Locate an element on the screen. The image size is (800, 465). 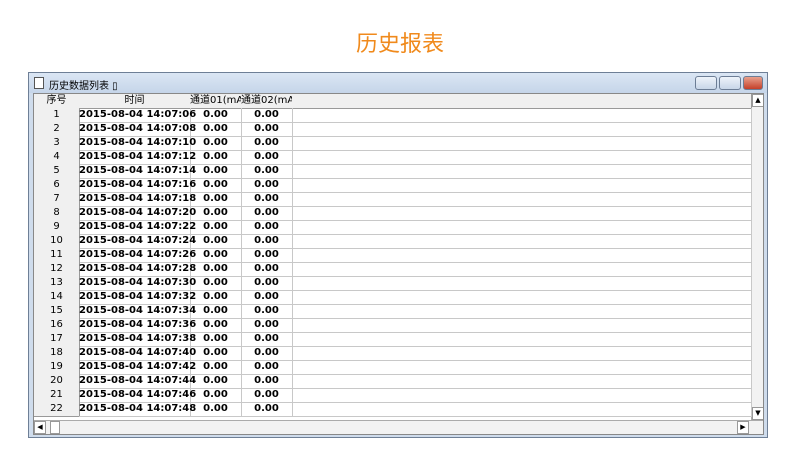
row-index: 9 is located at coordinates (57, 227).